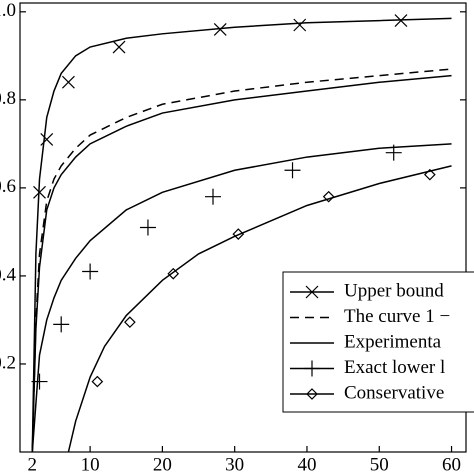 The width and height of the screenshot is (474, 474). Describe the element at coordinates (306, 464) in the screenshot. I see `x-tick-label: 40` at that location.